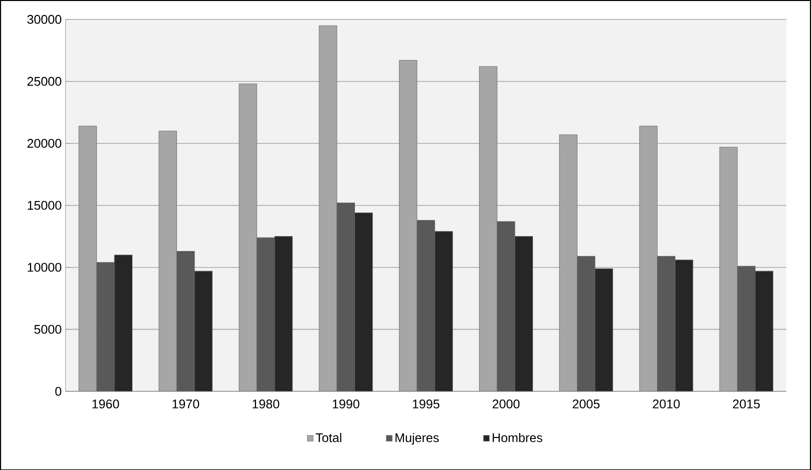 The image size is (811, 470). I want to click on x-tick-label: 1980, so click(266, 403).